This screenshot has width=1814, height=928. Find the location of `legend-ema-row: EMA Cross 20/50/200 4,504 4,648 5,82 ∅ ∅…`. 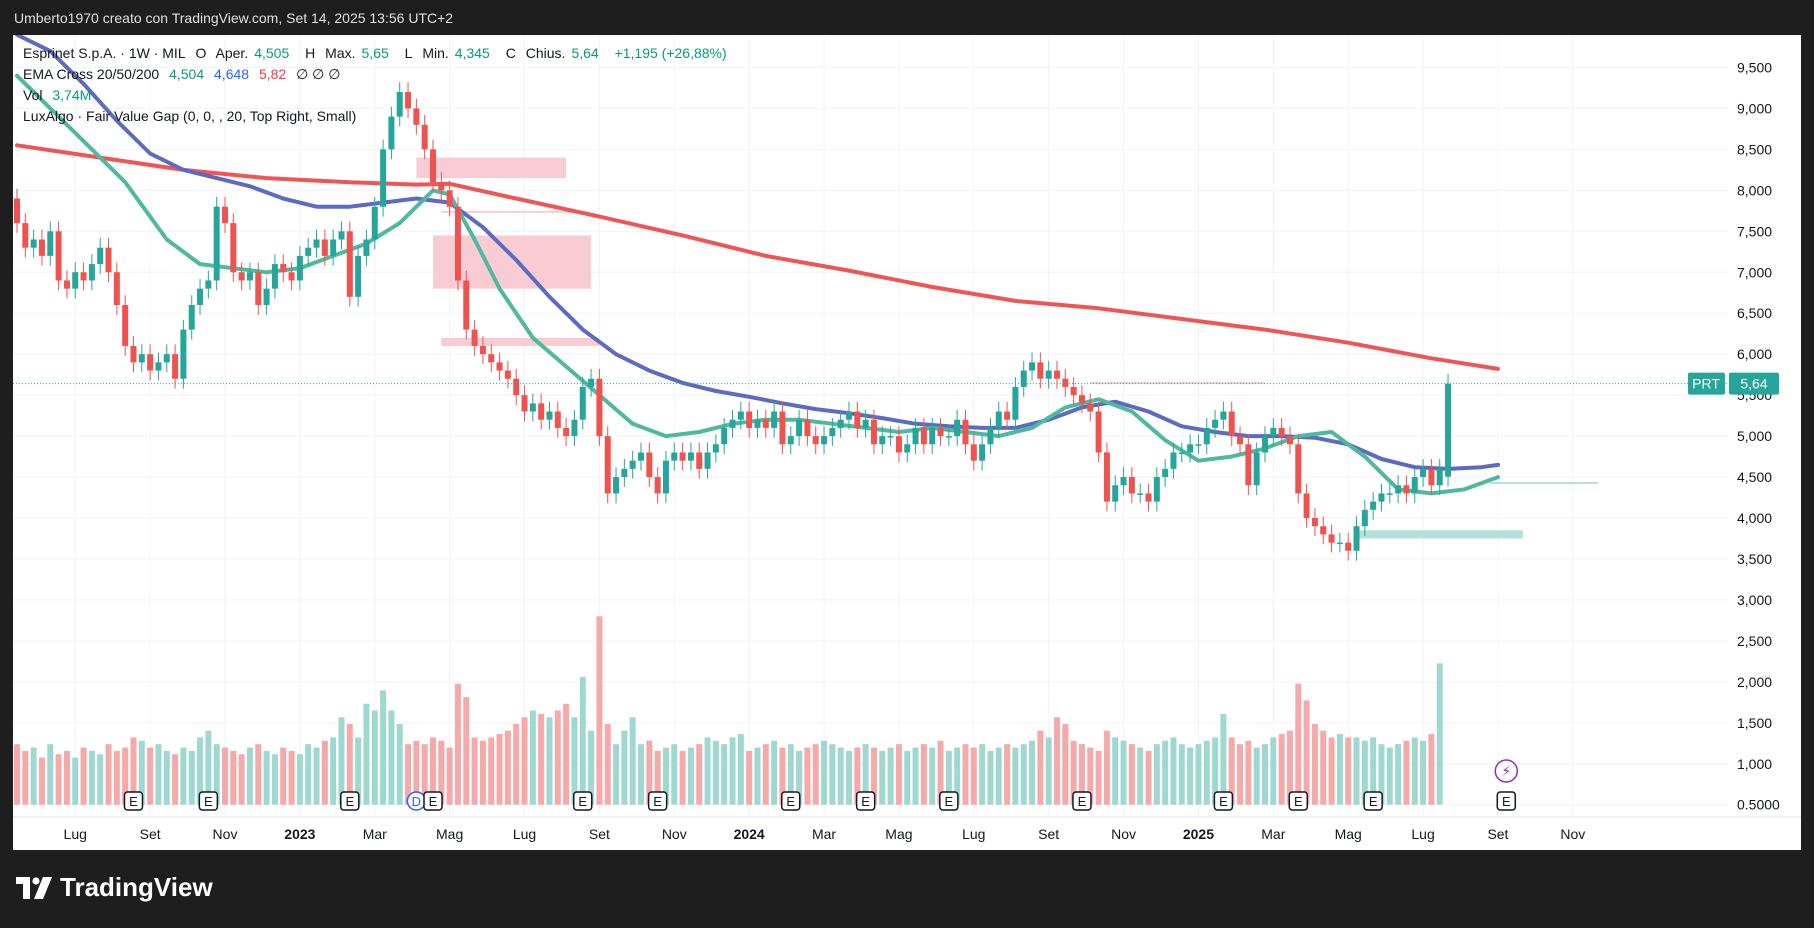

legend-ema-row: EMA Cross 20/50/200 4,504 4,648 5,82 ∅ ∅… is located at coordinates (378, 74).